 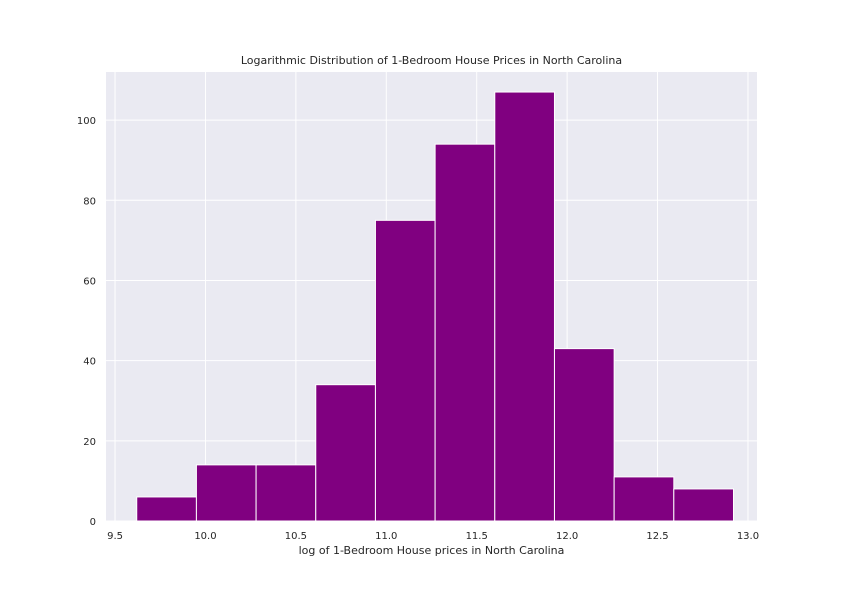 I want to click on y-tick-label: 0, so click(x=93, y=522).